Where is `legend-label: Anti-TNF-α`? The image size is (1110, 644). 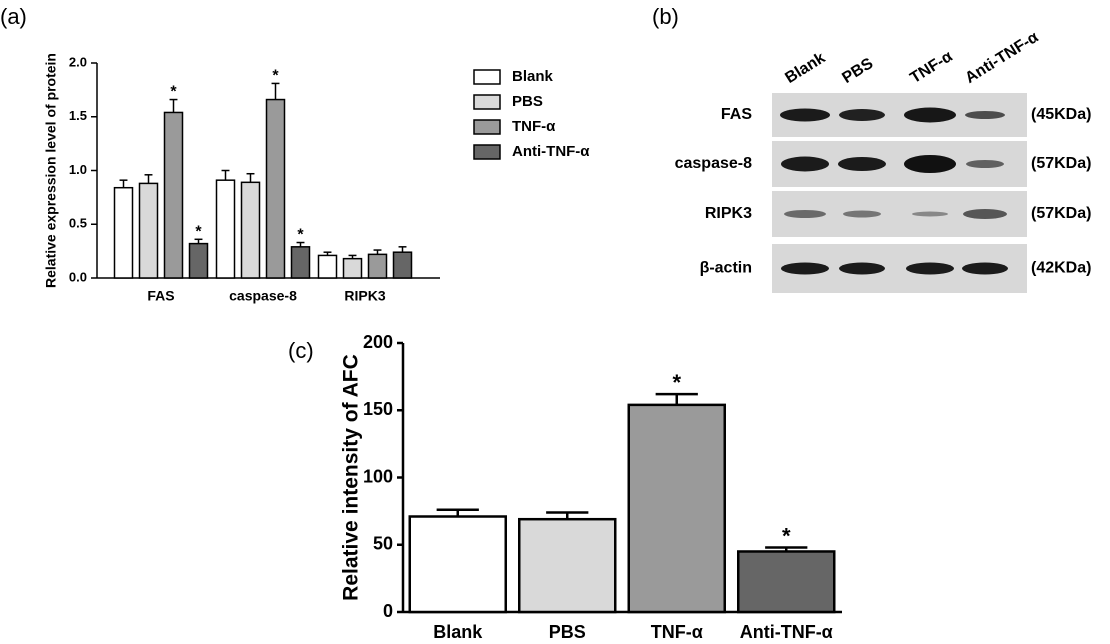
legend-label: Anti-TNF-α is located at coordinates (551, 151).